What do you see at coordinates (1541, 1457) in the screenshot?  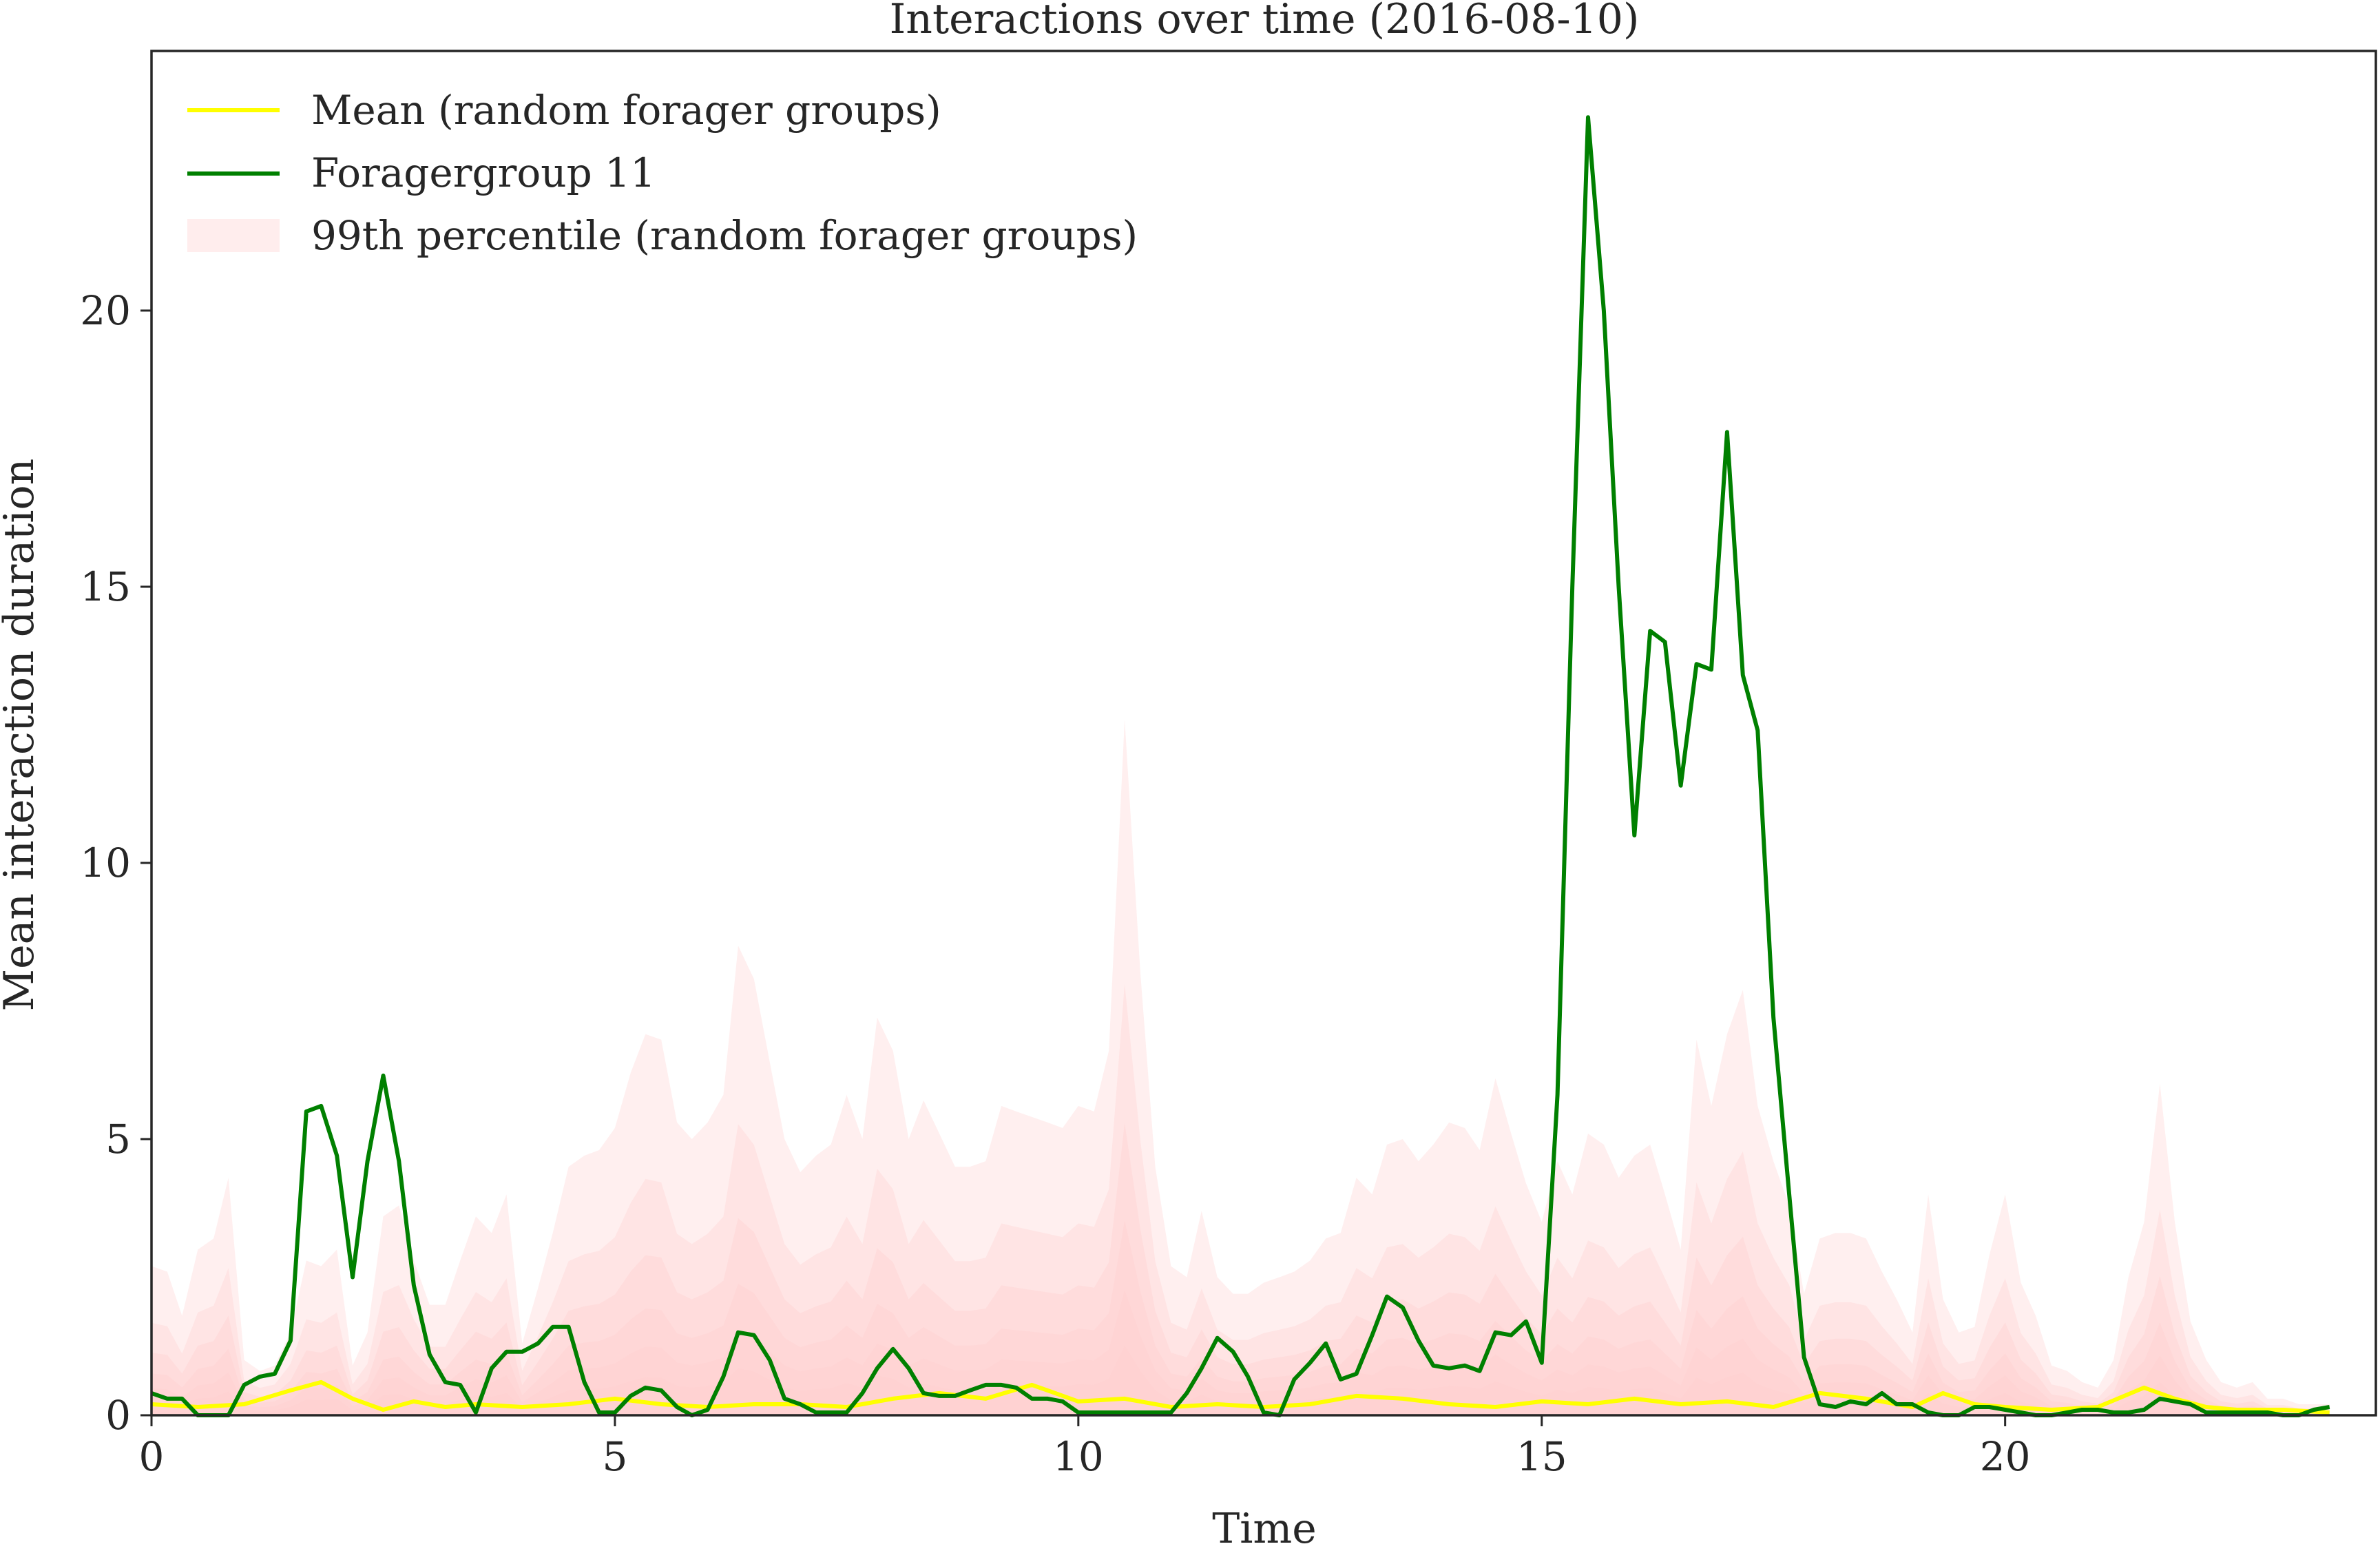 I see `x-tick-label-15: 15` at bounding box center [1541, 1457].